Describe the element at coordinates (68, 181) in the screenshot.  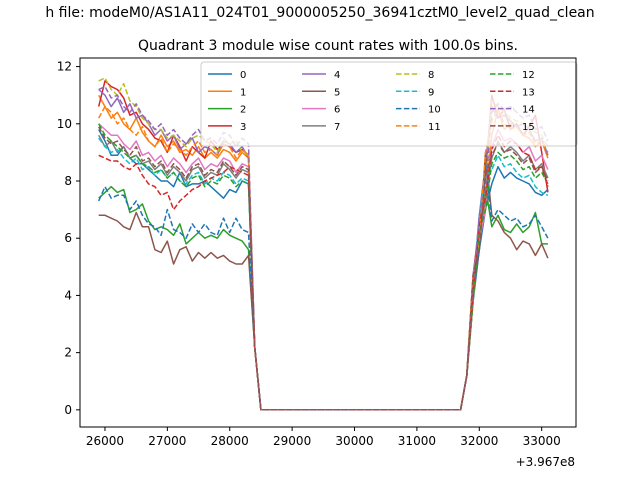
I see `y-tick-label: 8` at that location.